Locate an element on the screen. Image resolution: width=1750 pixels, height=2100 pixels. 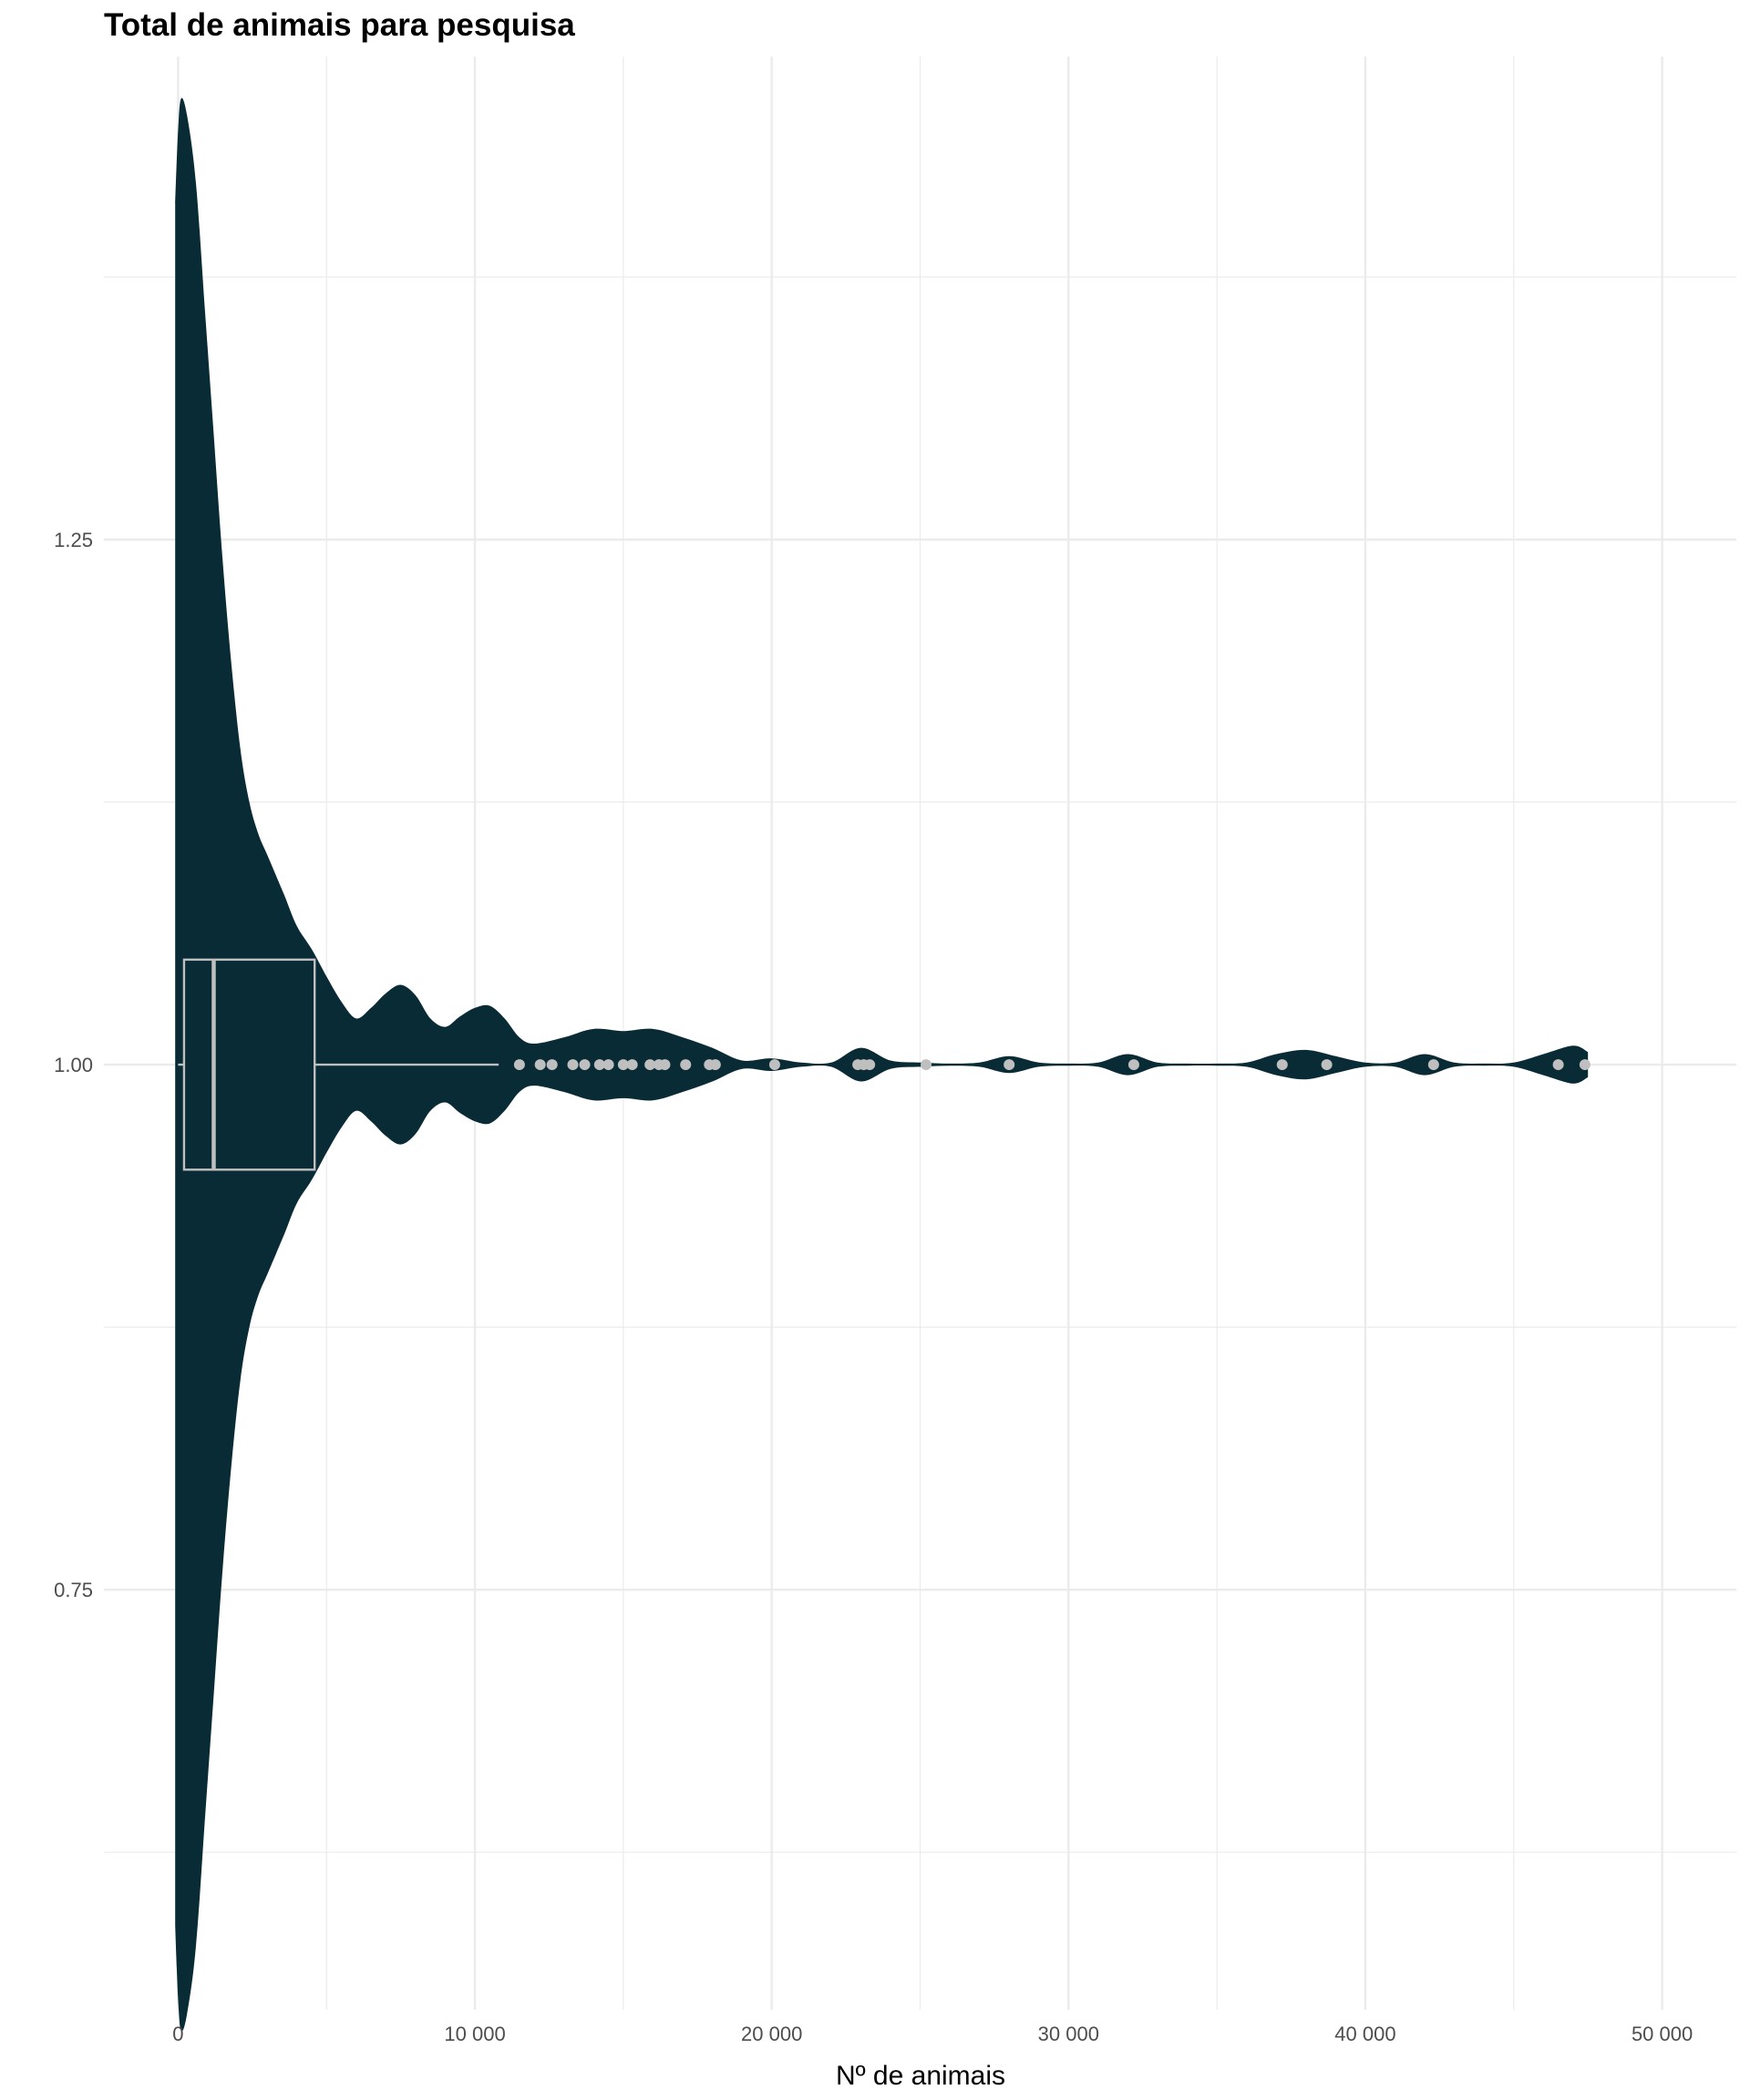
x-tick-label: 20 000 is located at coordinates (771, 2034).